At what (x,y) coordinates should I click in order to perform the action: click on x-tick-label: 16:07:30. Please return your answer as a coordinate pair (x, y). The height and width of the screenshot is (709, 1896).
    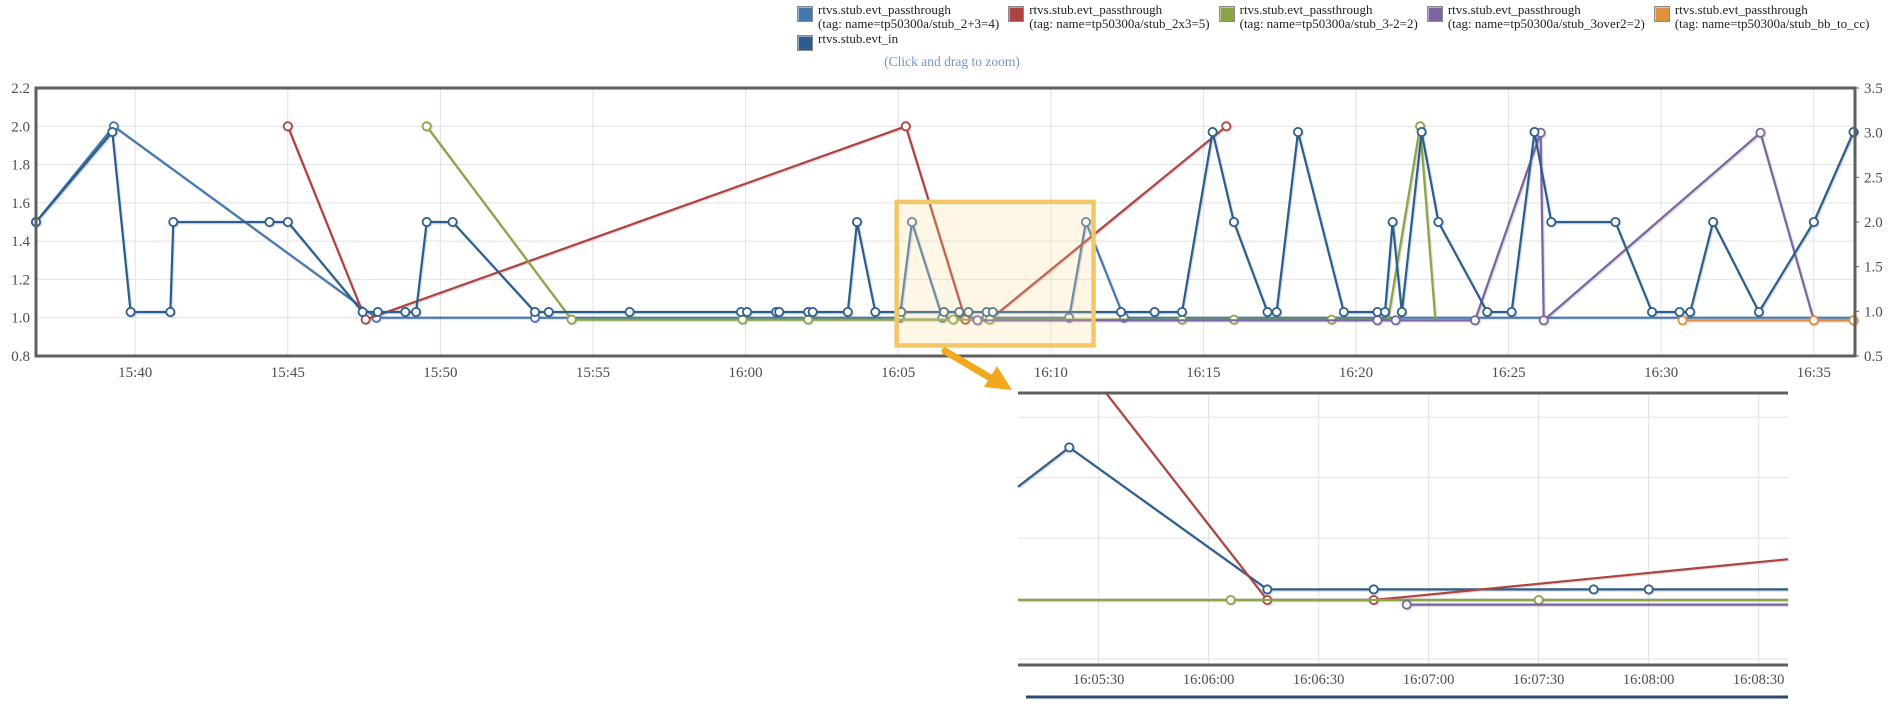
    Looking at the image, I should click on (1539, 680).